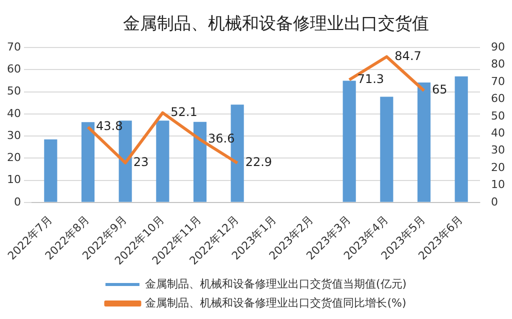 This screenshot has height=319, width=512. What do you see at coordinates (498, 133) in the screenshot?
I see `y2-tick-label: 40` at bounding box center [498, 133].